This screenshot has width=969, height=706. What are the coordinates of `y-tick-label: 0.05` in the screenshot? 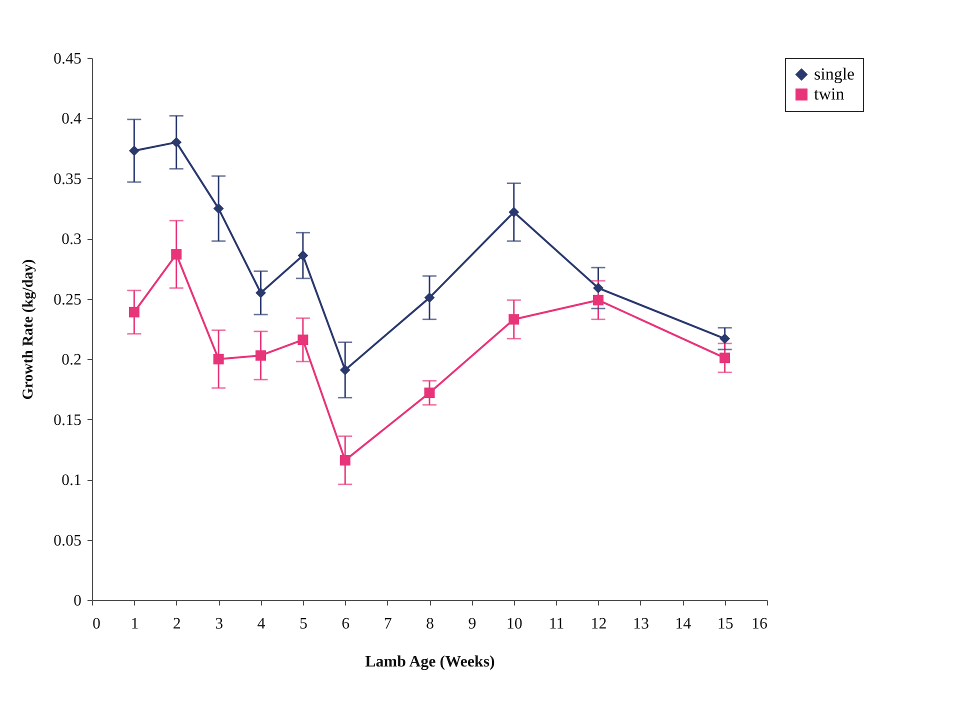 It's located at (68, 541).